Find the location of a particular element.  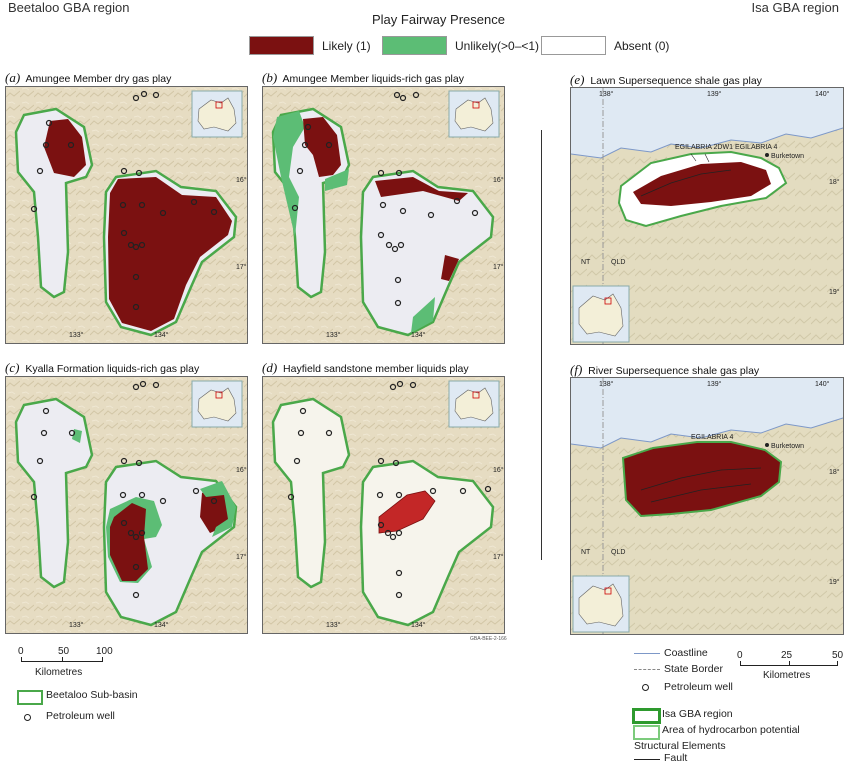

map-d: 16° 17° 133° 134° is located at coordinates (383, 505).